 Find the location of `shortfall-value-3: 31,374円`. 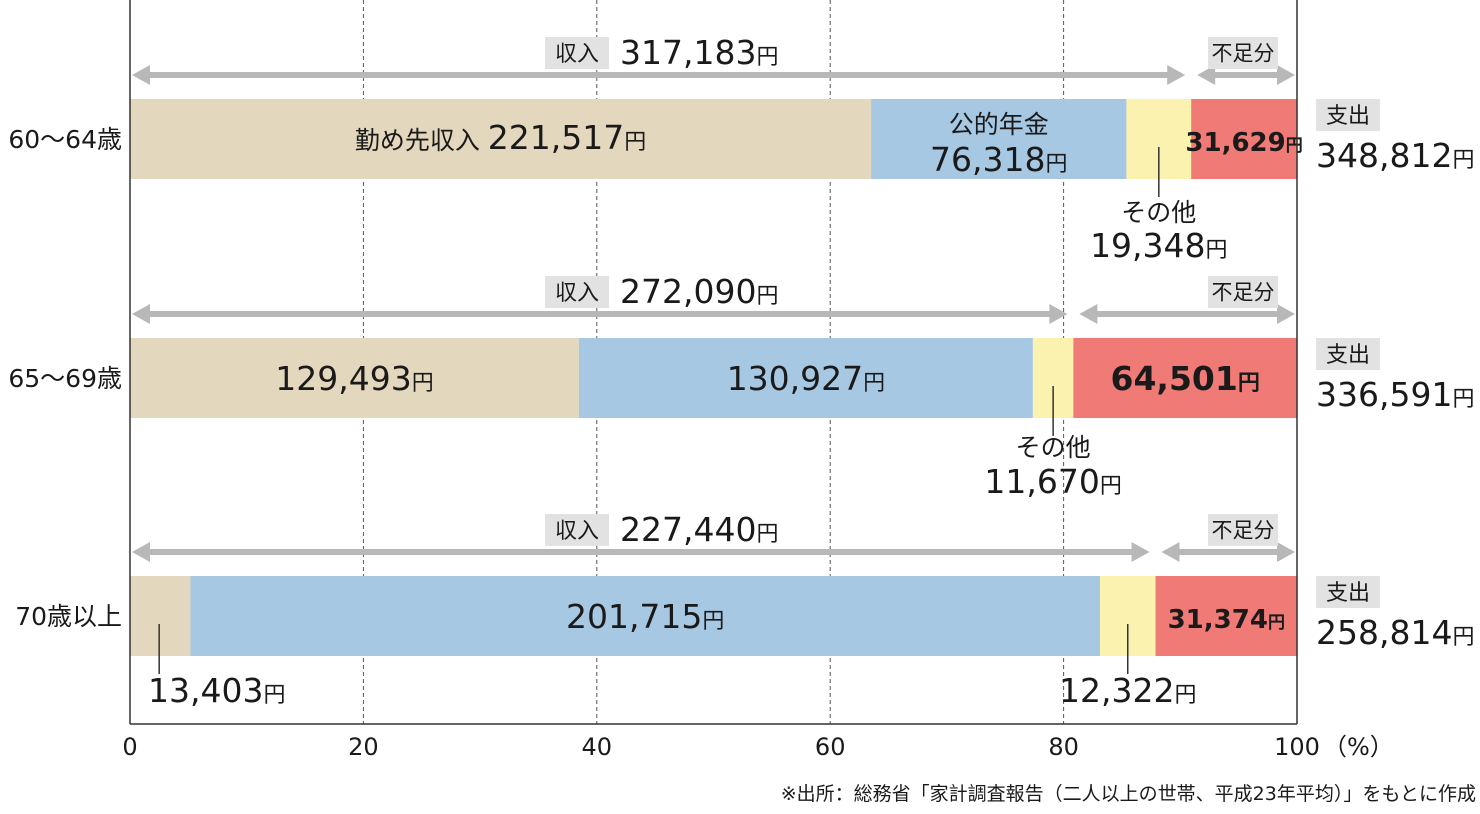

shortfall-value-3: 31,374円 is located at coordinates (1226, 620).